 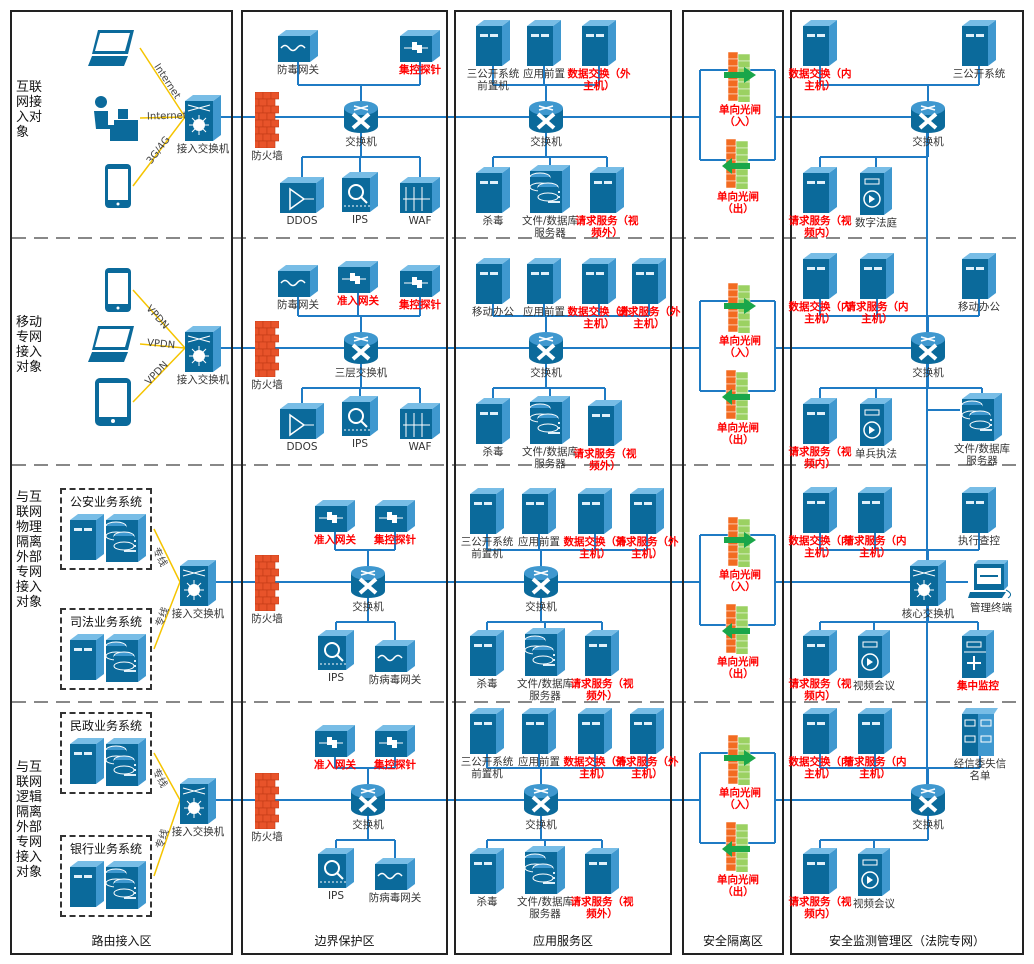 I want to click on device-video: 数字法庭, so click(x=876, y=198).